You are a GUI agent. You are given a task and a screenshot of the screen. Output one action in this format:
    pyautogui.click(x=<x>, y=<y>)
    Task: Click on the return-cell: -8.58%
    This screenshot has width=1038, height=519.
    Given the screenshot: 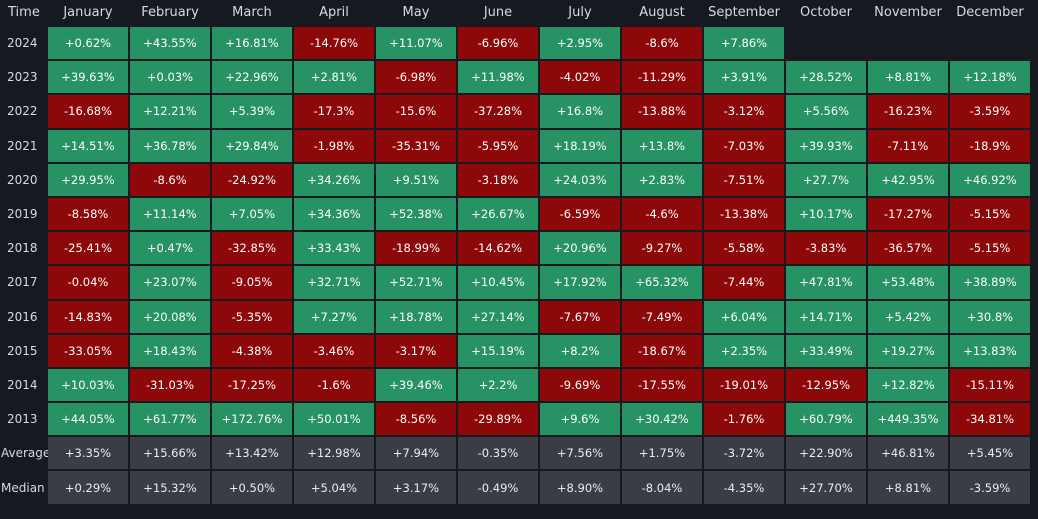 What is the action you would take?
    pyautogui.click(x=88, y=214)
    